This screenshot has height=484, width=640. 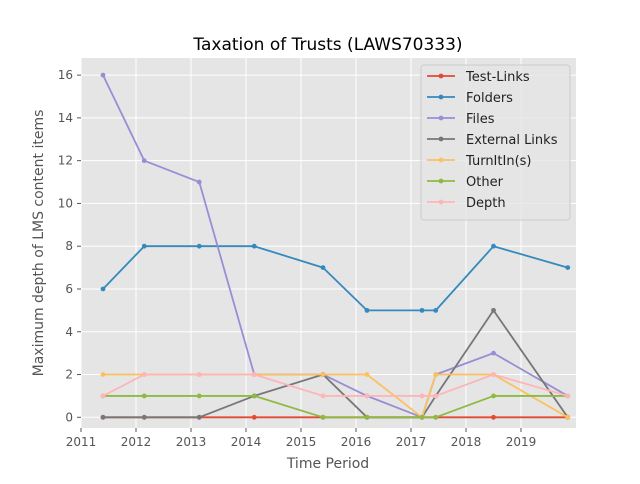 I want to click on y-axis: 0 2 4 6 8 10 12 14 16, so click(x=69, y=246).